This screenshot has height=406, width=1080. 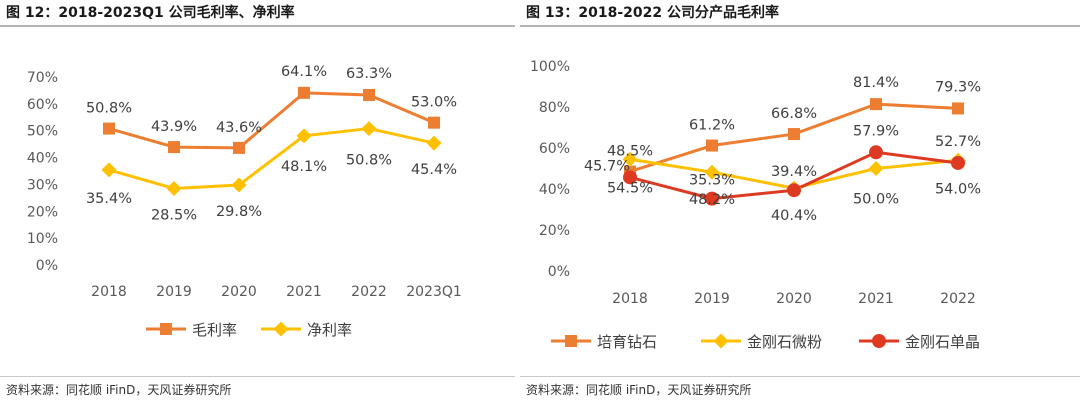 I want to click on legend-label-0: 毛利率, so click(x=214, y=330).